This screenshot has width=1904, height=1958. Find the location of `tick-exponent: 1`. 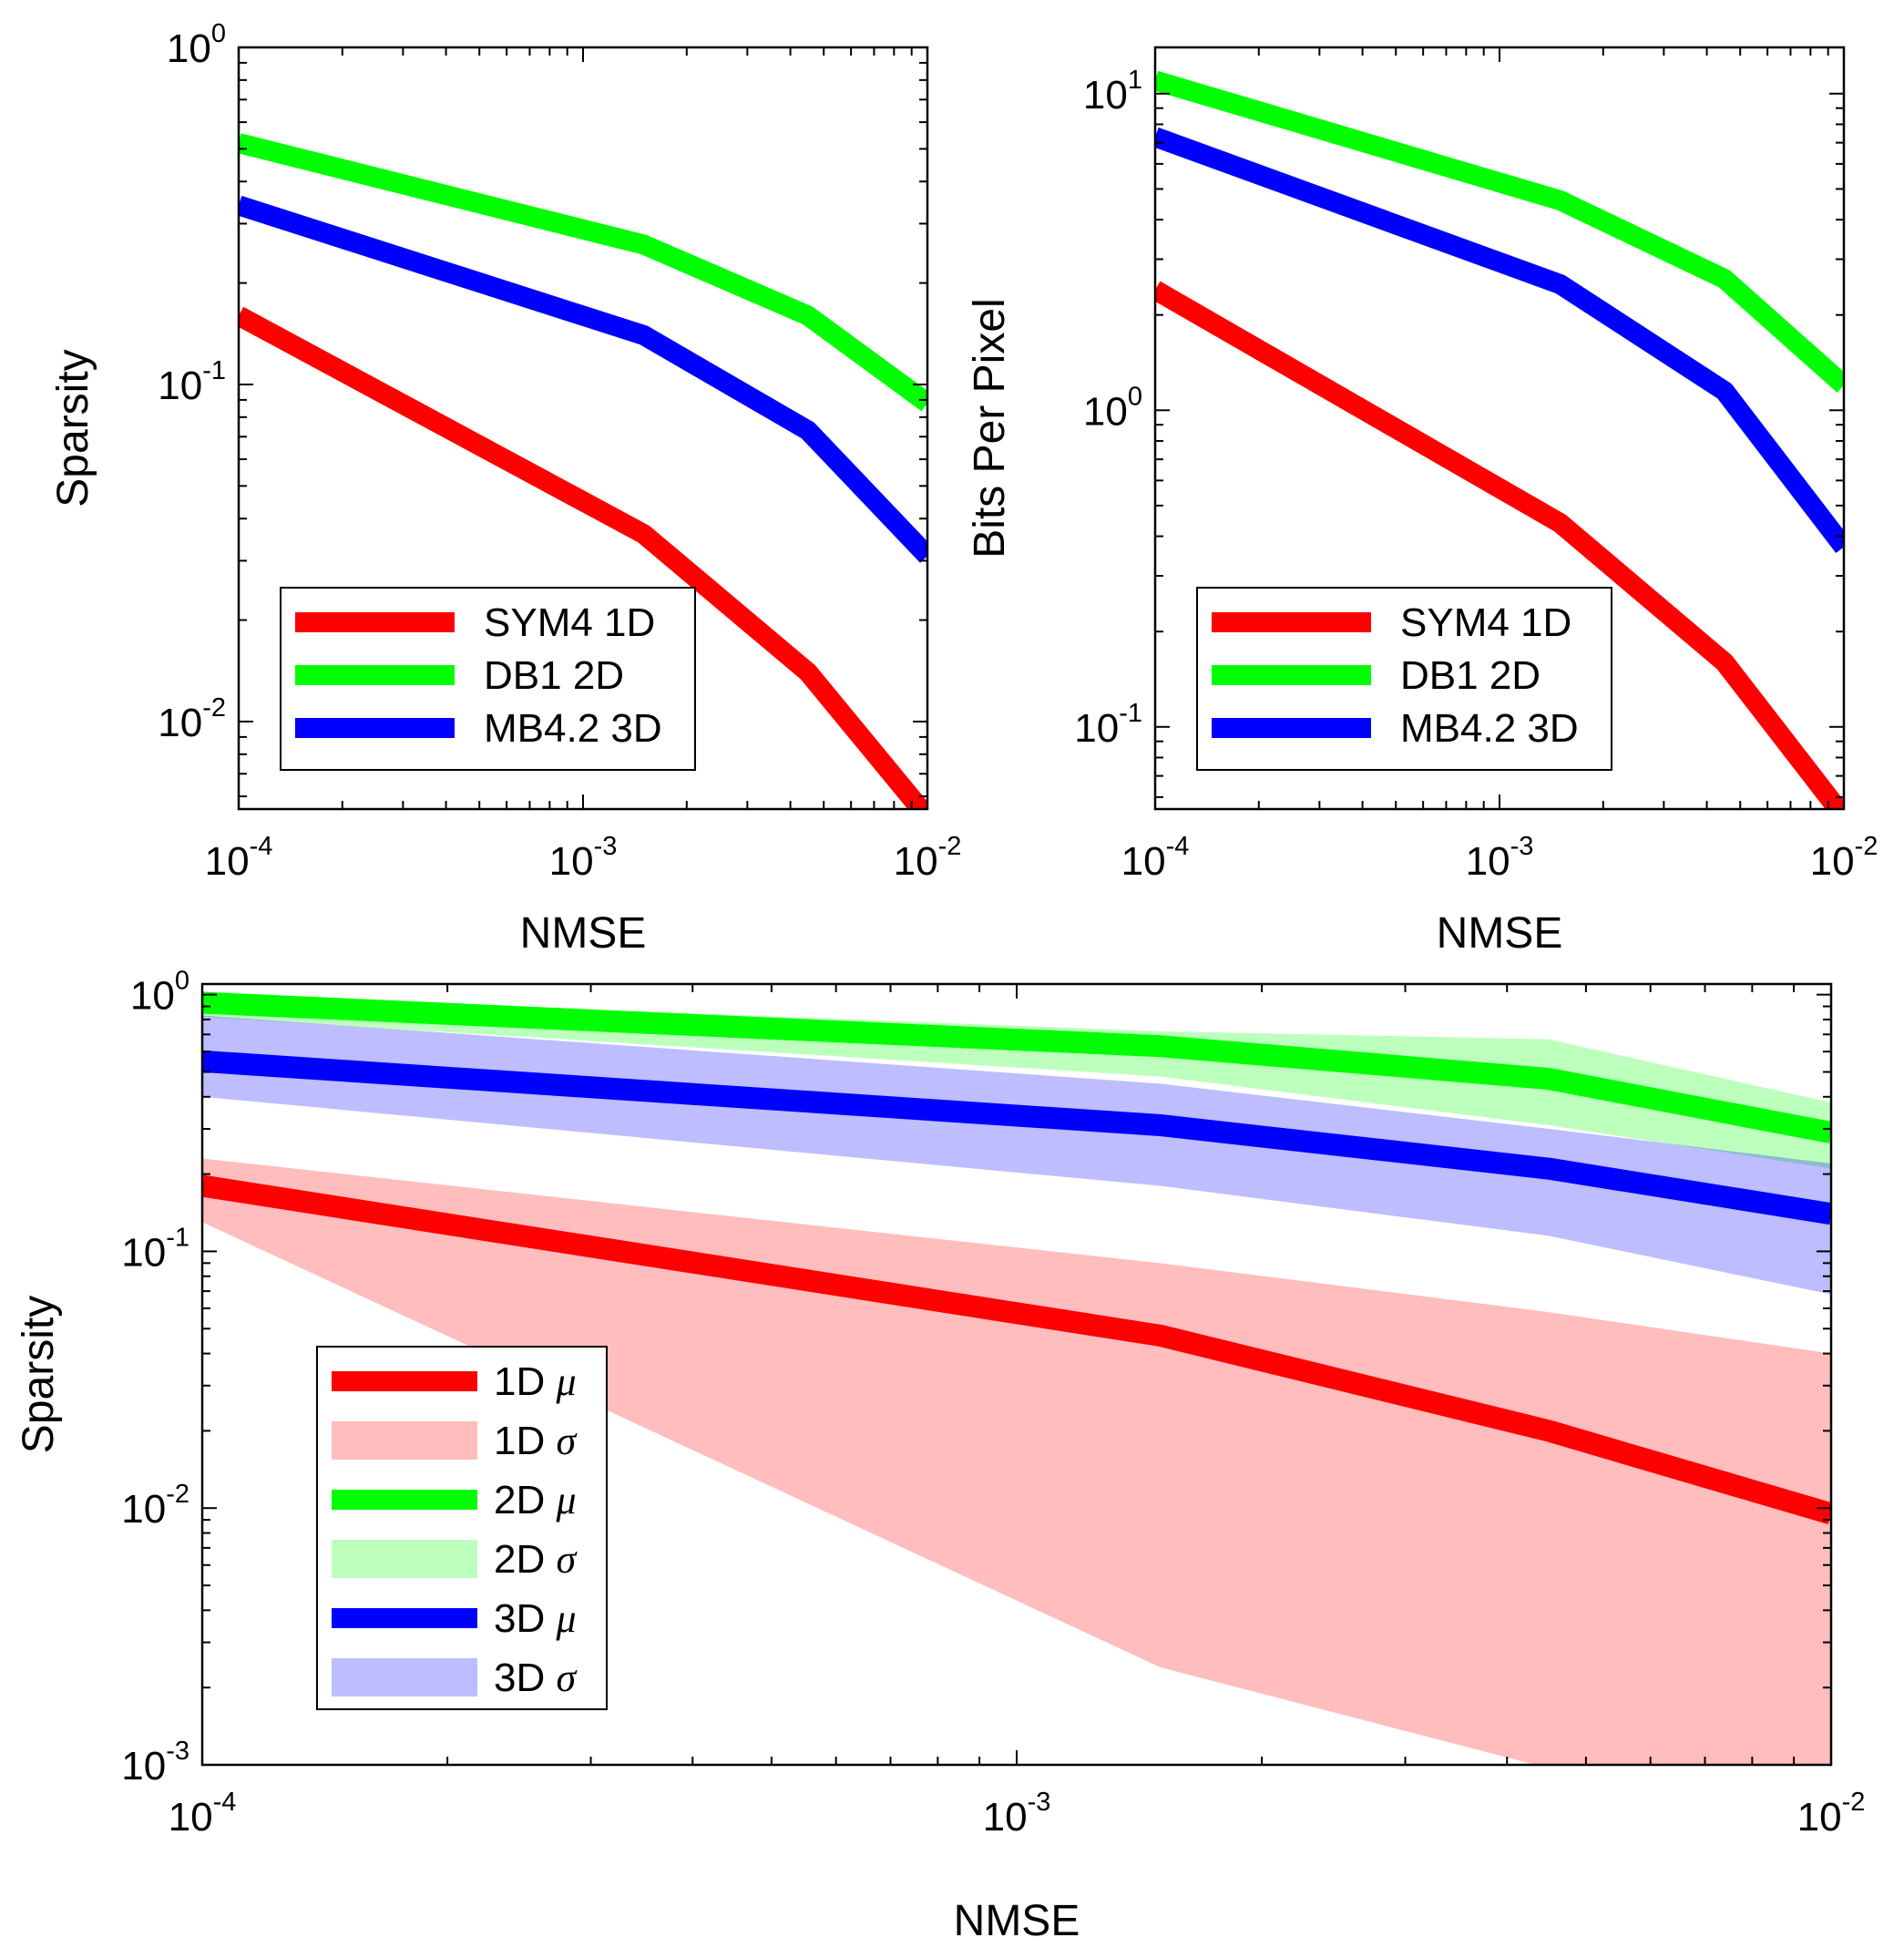

tick-exponent: 1 is located at coordinates (1135, 80).